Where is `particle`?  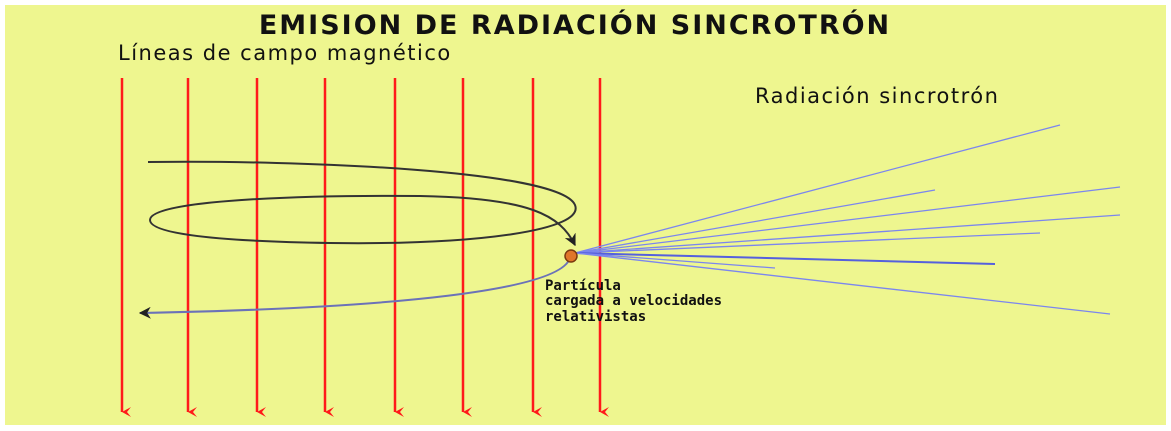
particle is located at coordinates (571, 256).